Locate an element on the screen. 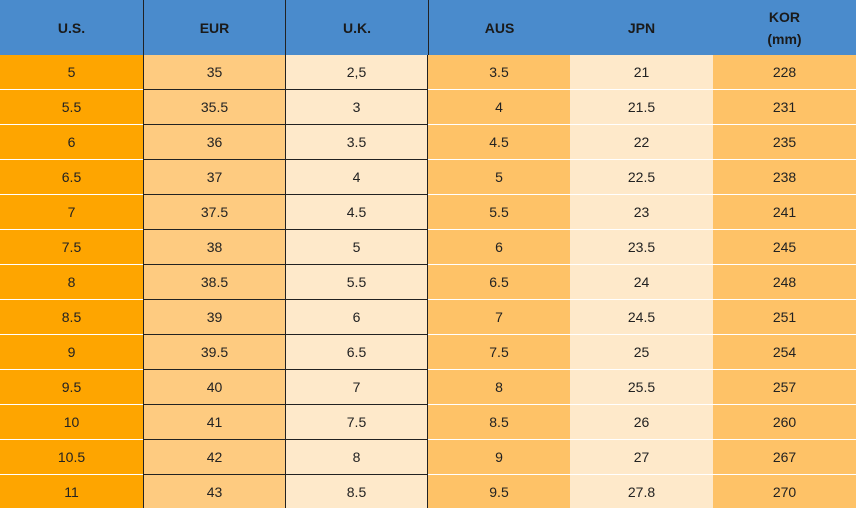 The width and height of the screenshot is (856, 508). table-cell: 3 is located at coordinates (356, 107).